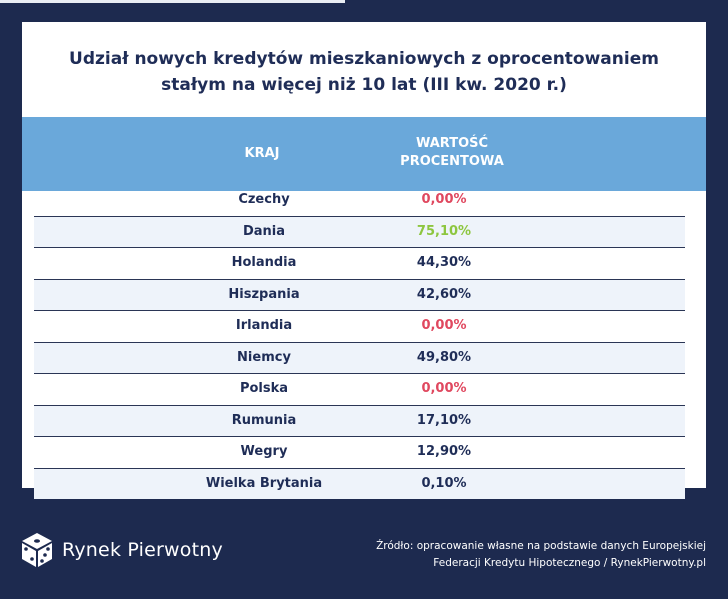  Describe the element at coordinates (359, 453) in the screenshot. I see `table-row: Wegry 12,90%` at that location.